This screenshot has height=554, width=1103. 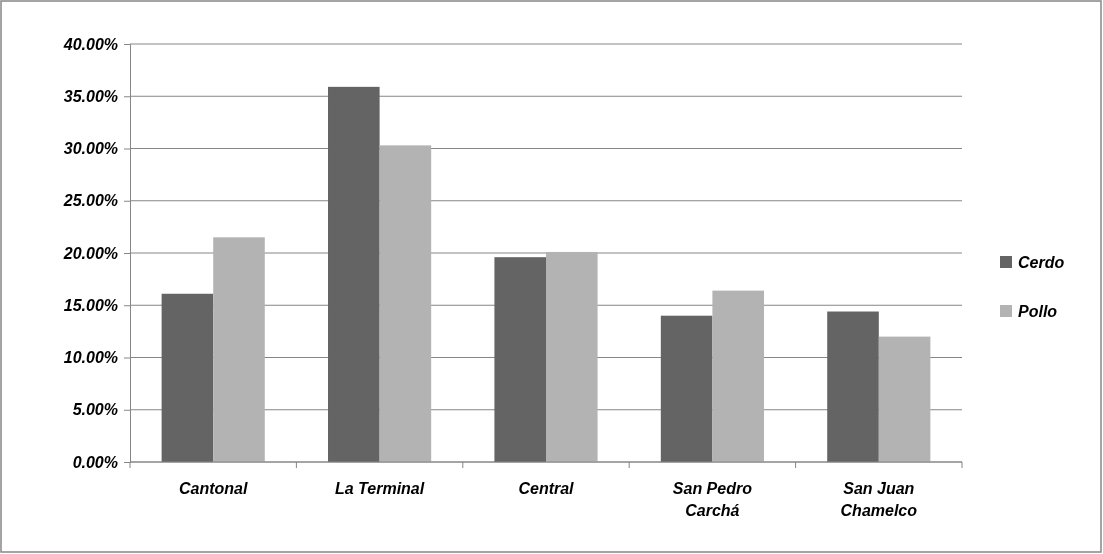 I want to click on y-tick-label: 40.00%, so click(x=90, y=44).